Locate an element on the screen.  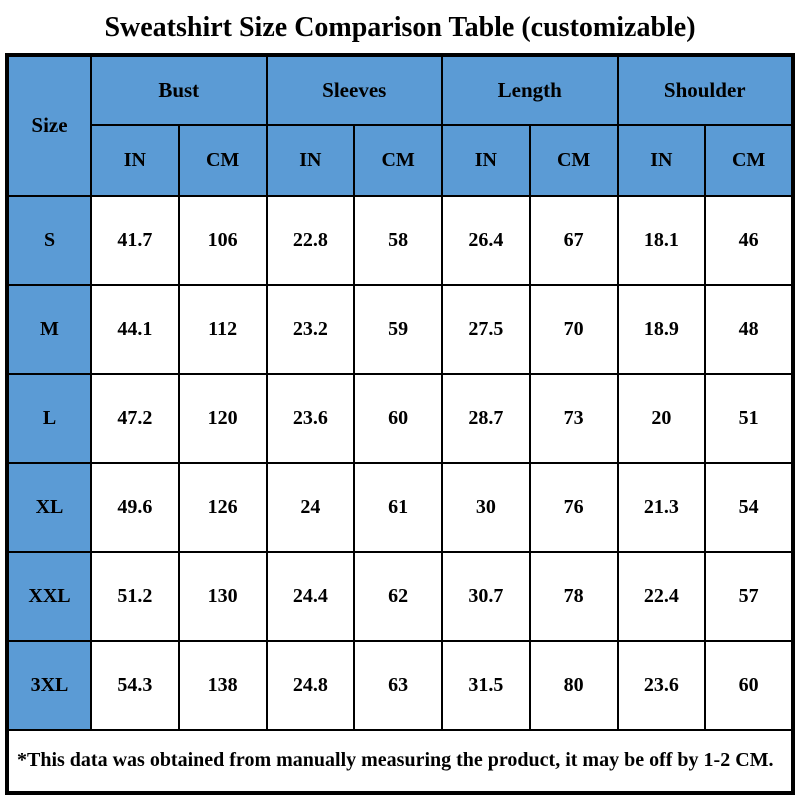
table-cell: 51.2 is located at coordinates (135, 596).